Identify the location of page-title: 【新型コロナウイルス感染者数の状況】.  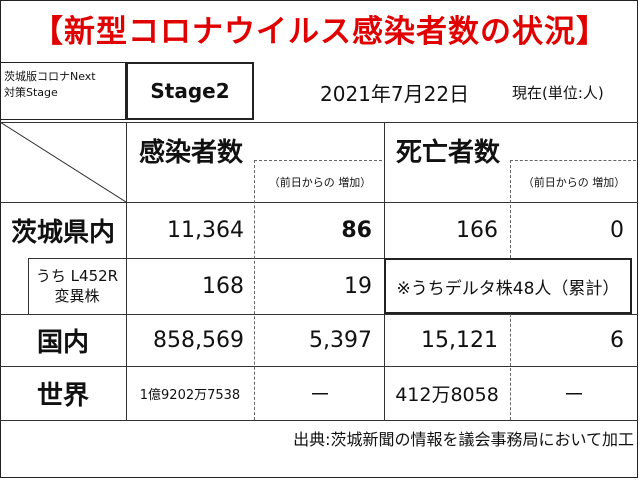
(320, 32).